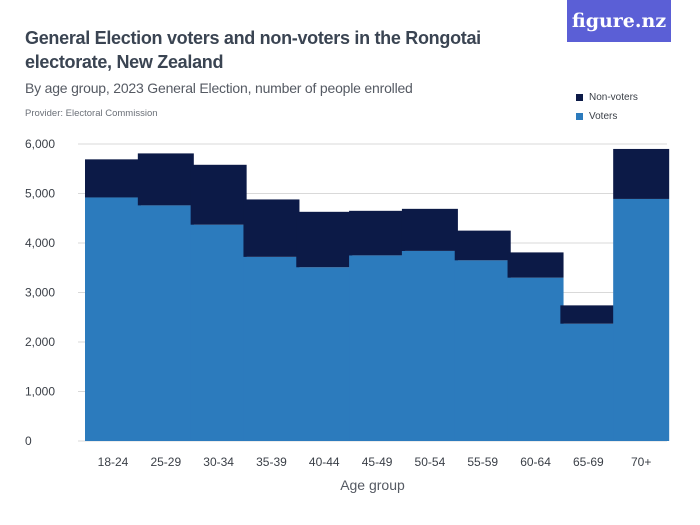 The height and width of the screenshot is (525, 700). What do you see at coordinates (165, 462) in the screenshot?
I see `x-tick-label: 25-29` at bounding box center [165, 462].